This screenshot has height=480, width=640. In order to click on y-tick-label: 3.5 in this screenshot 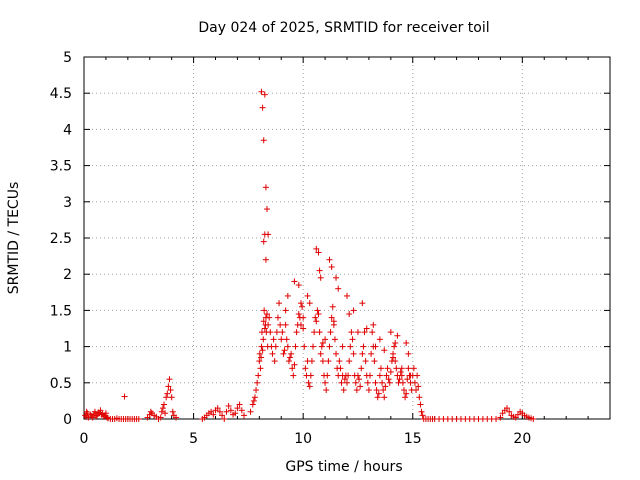, I will do `click(61, 167)`.